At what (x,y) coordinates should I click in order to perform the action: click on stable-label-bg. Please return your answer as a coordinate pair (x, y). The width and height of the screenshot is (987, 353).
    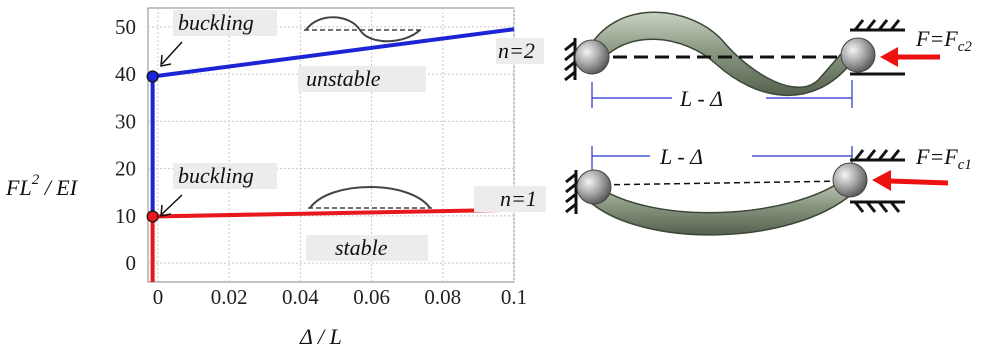
    Looking at the image, I should click on (367, 248).